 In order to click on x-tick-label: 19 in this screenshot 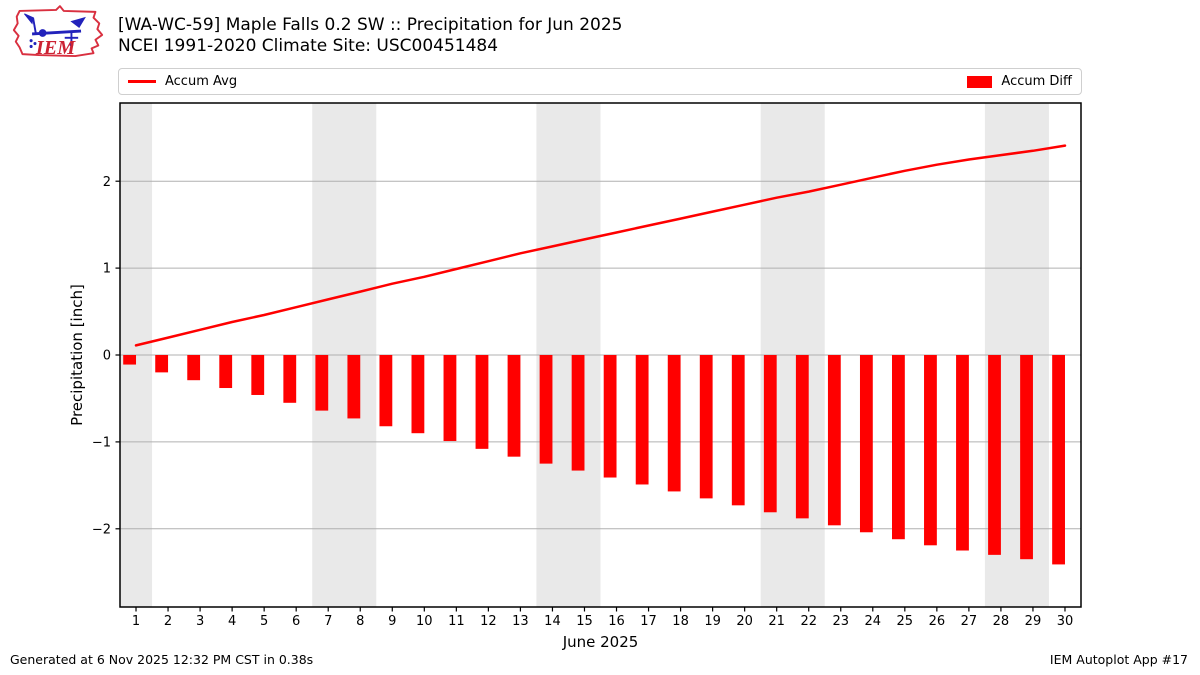, I will do `click(712, 621)`.